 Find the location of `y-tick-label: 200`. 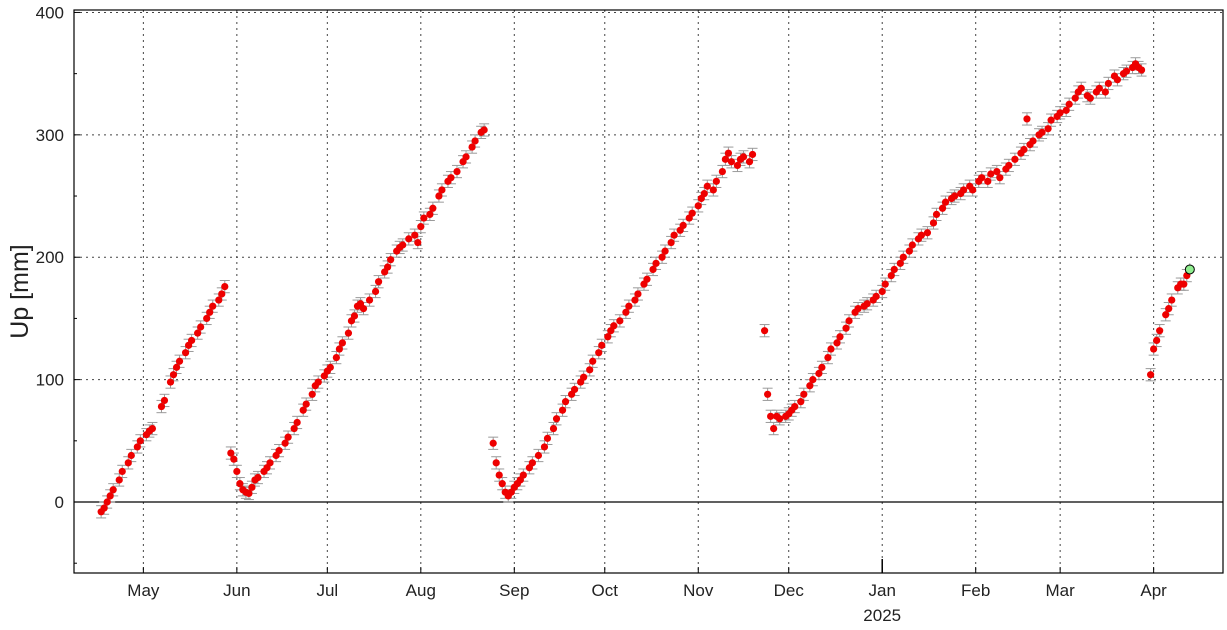

y-tick-label: 200 is located at coordinates (50, 257).